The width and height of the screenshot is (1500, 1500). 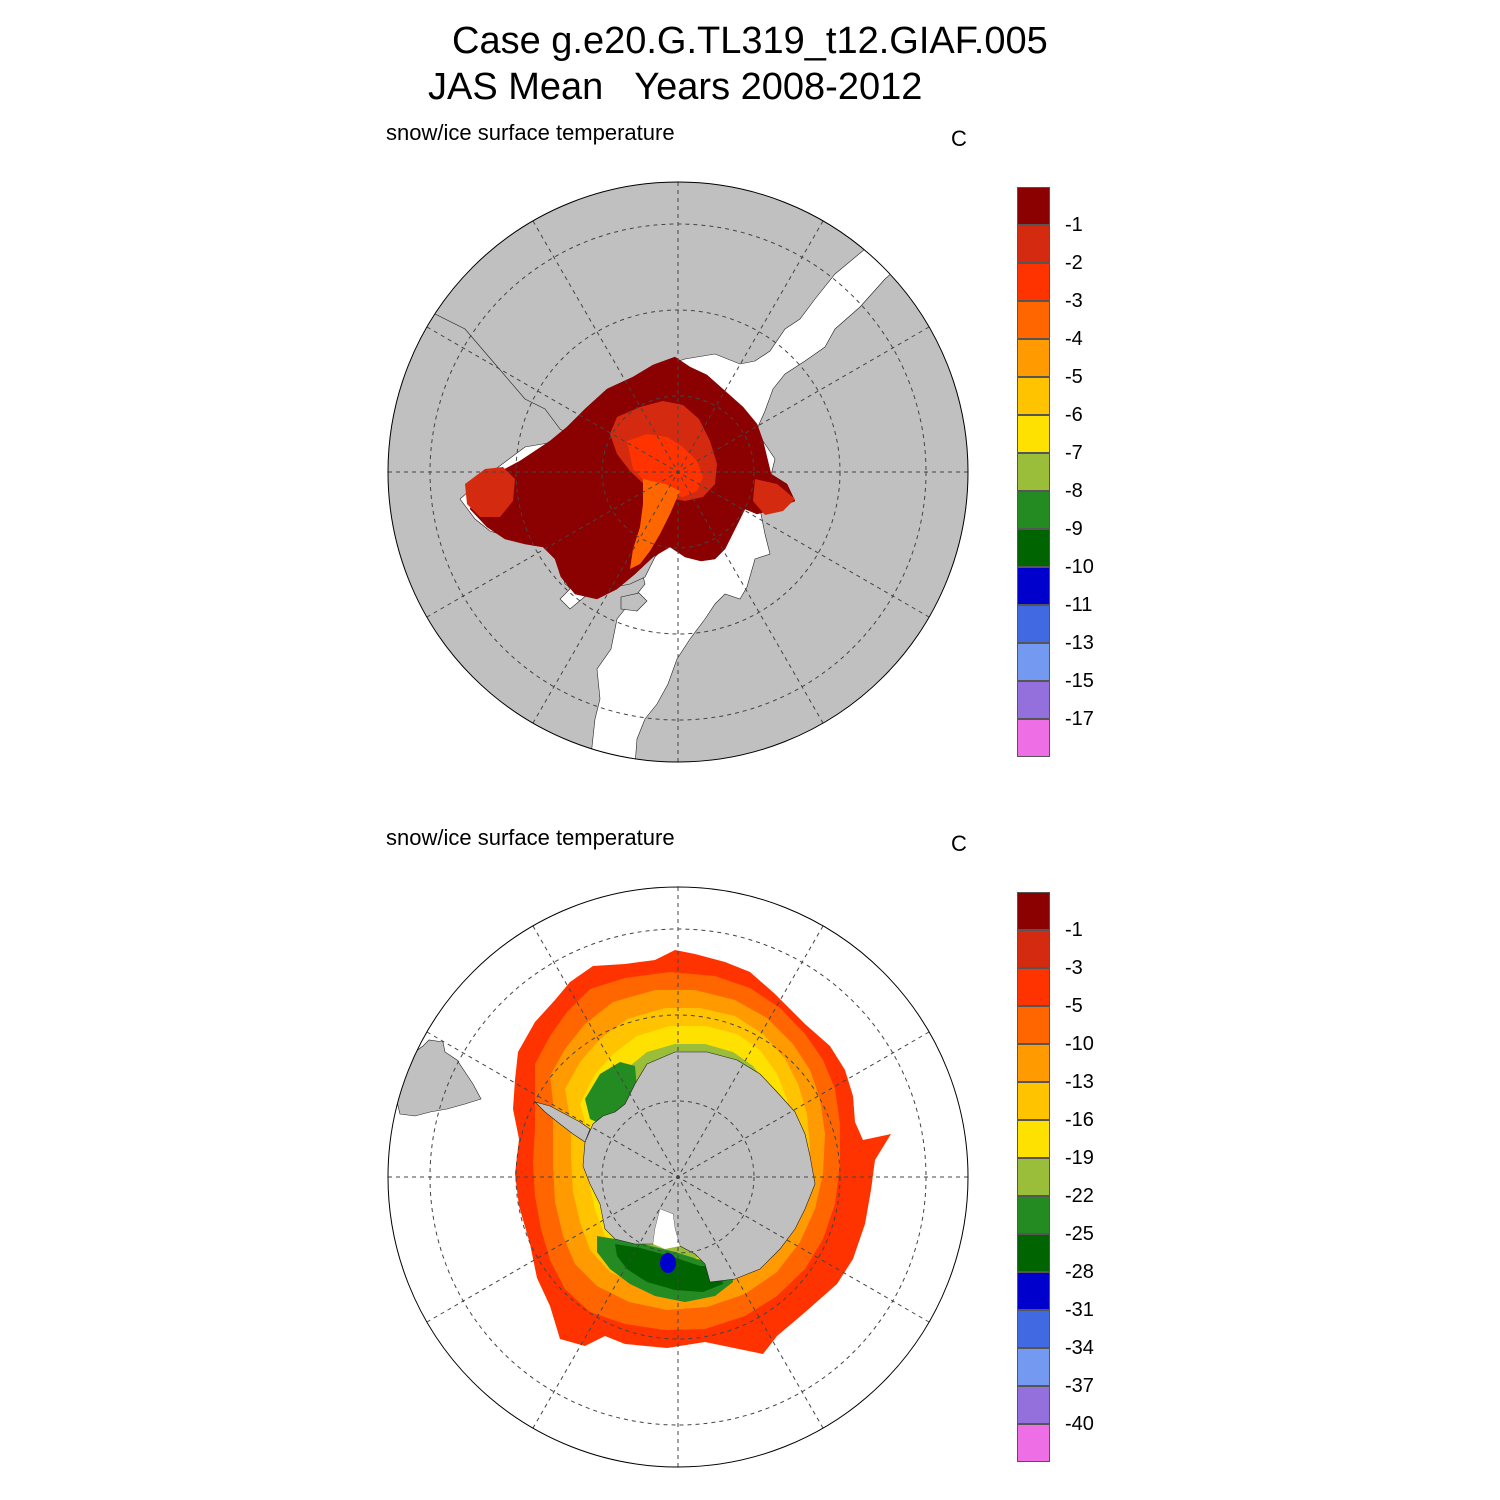 I want to click on south-graticule, so click(x=678, y=1177).